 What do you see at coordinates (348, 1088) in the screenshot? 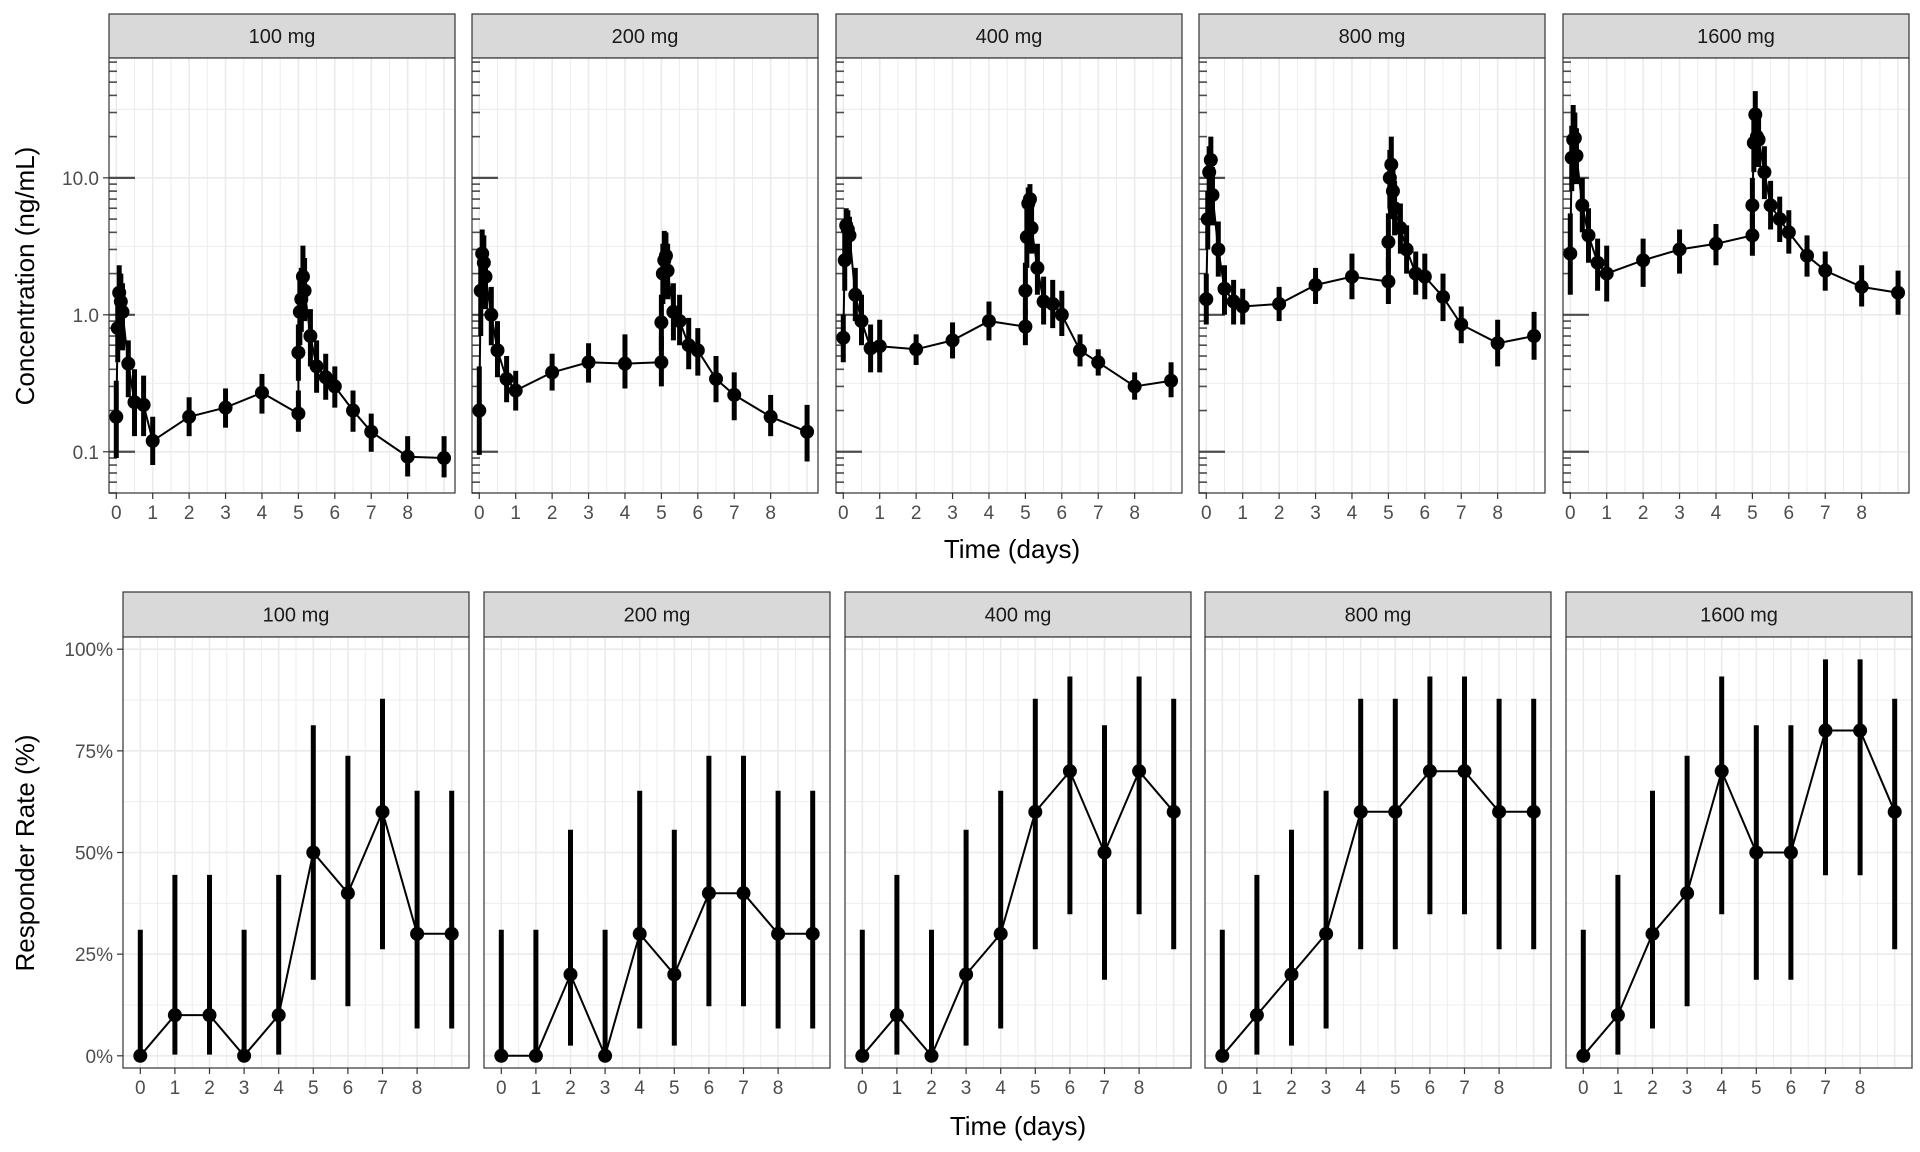
I see `x-tick-label: 6` at bounding box center [348, 1088].